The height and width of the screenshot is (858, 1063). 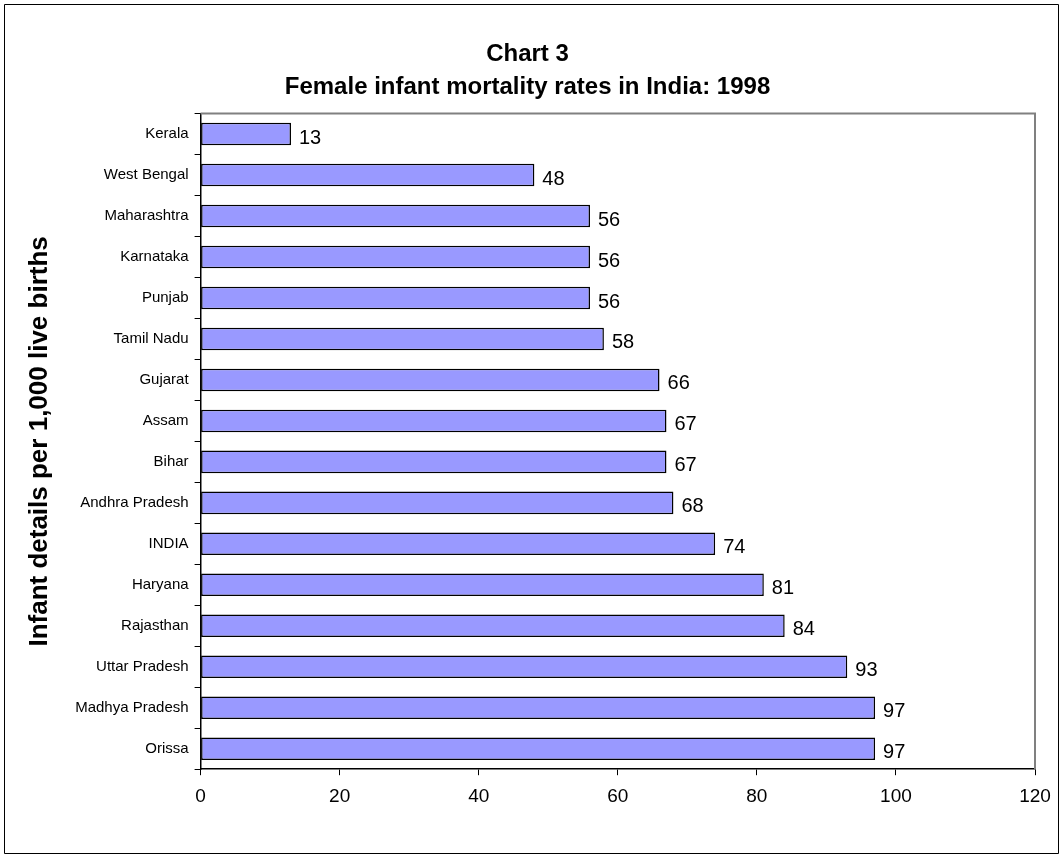 I want to click on data-label: 93, so click(x=866, y=669).